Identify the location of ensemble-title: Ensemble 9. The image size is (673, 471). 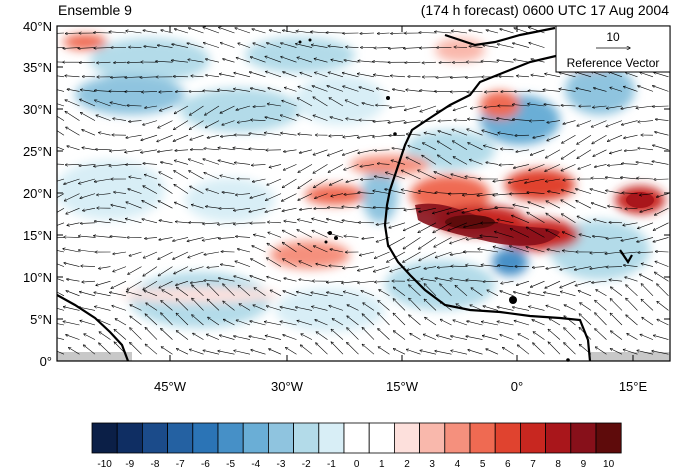
(95, 10).